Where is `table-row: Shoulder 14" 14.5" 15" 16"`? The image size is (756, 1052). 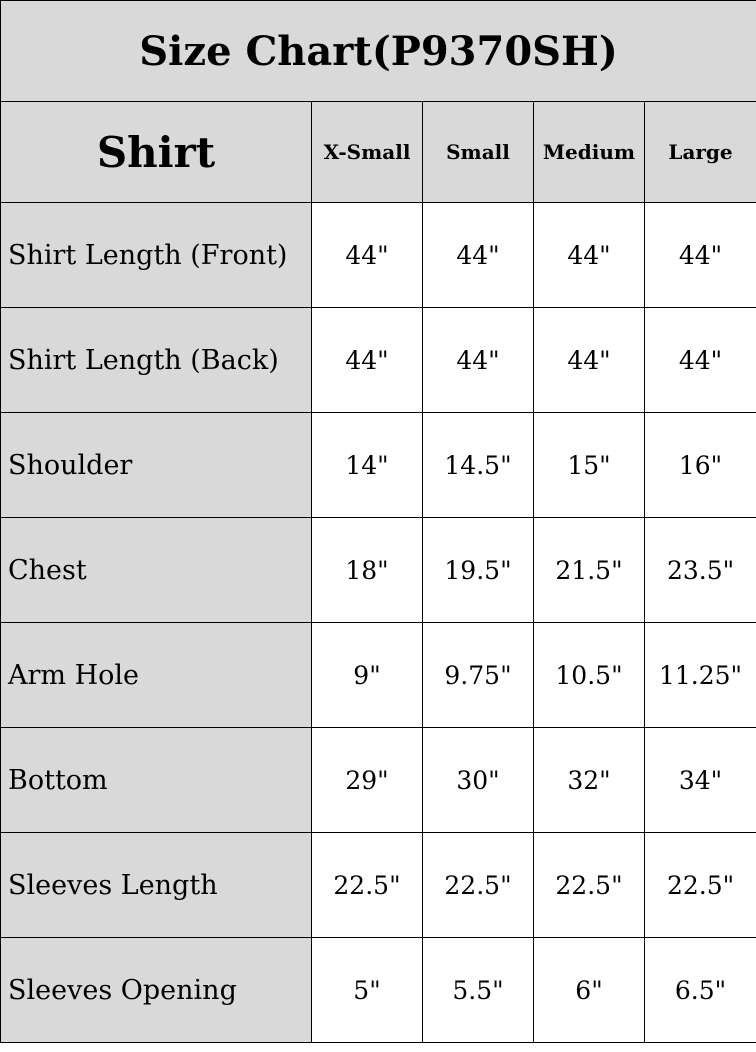
table-row: Shoulder 14" 14.5" 15" 16" is located at coordinates (378, 465).